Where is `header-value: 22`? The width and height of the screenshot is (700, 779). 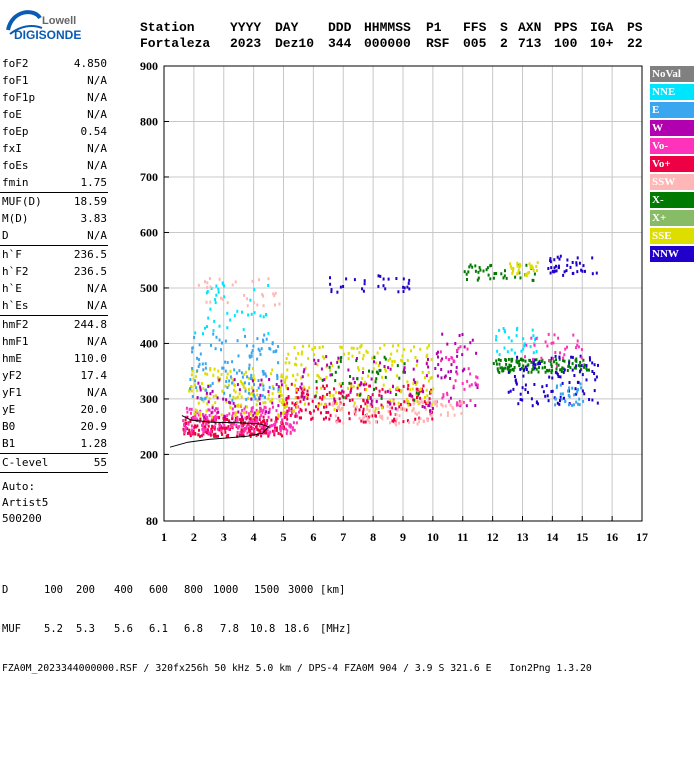
header-value: 22 is located at coordinates (635, 43).